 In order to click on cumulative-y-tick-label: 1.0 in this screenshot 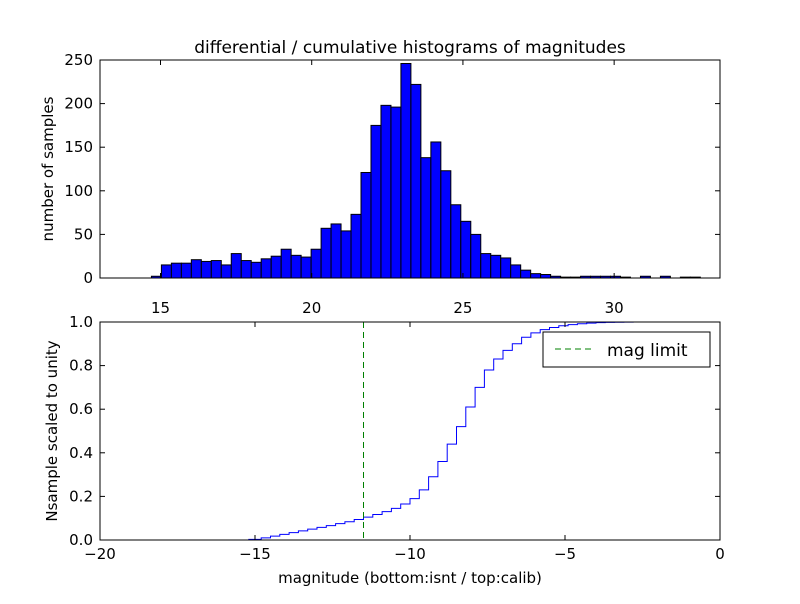, I will do `click(81, 322)`.